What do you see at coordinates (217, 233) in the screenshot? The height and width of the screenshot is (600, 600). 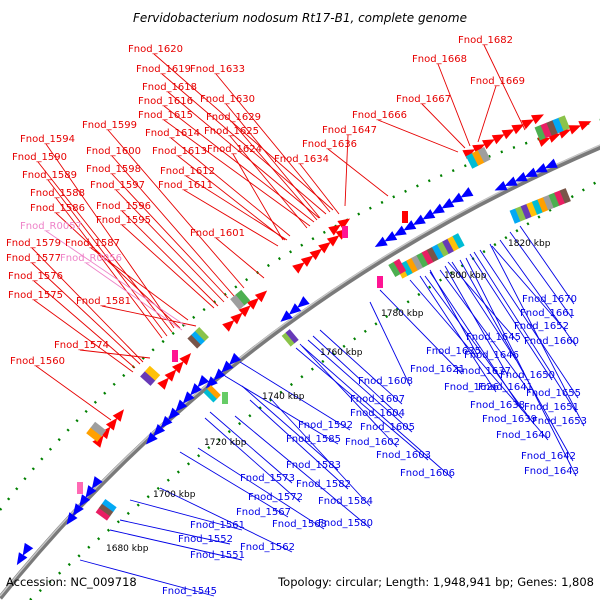 I see `forward-gene-label-fnod-1601: Fnod_1601` at bounding box center [217, 233].